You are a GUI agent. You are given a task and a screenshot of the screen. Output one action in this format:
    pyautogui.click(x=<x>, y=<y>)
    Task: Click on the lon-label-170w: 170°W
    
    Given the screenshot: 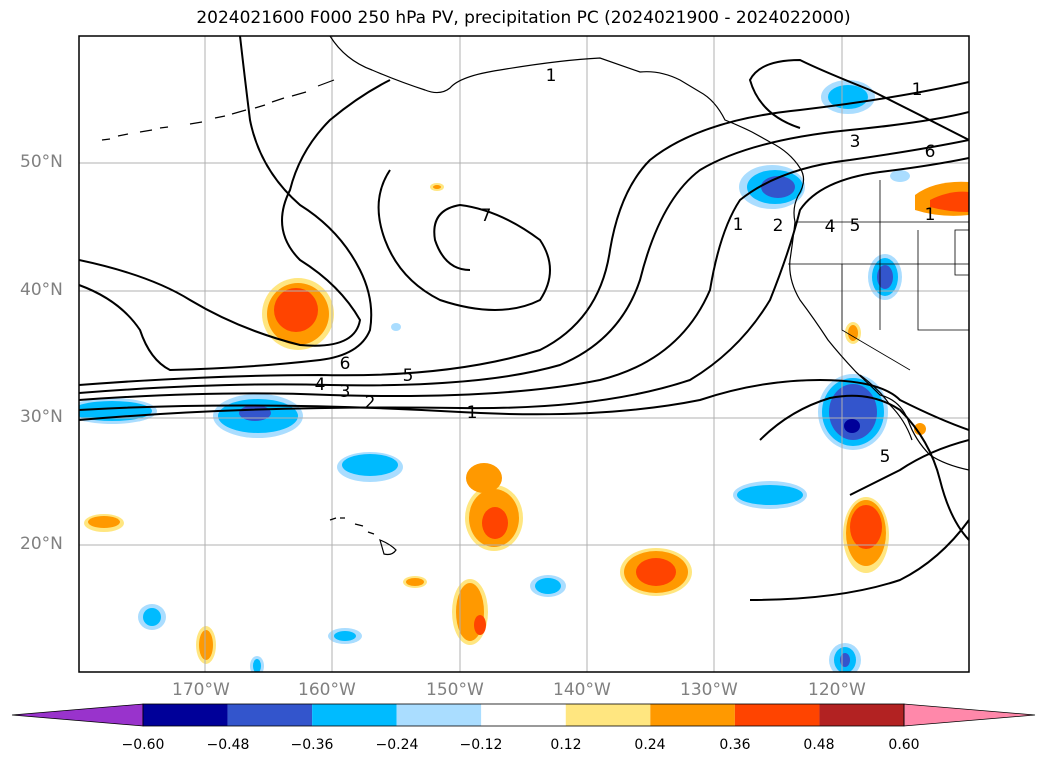 What is the action you would take?
    pyautogui.click(x=201, y=690)
    